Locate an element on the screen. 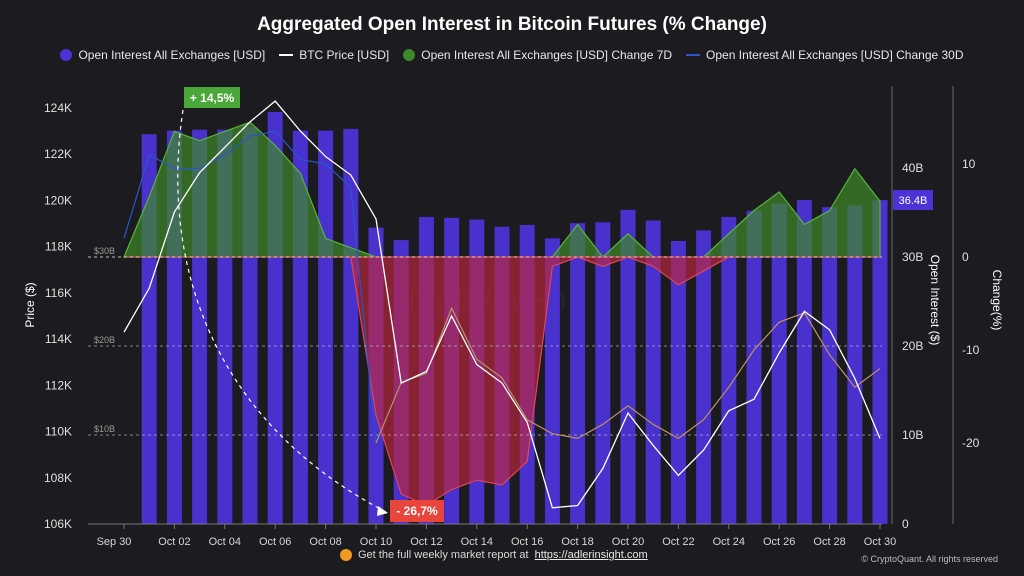  legend-item-oi: Open Interest All Exchanges [USD] is located at coordinates (162, 55).